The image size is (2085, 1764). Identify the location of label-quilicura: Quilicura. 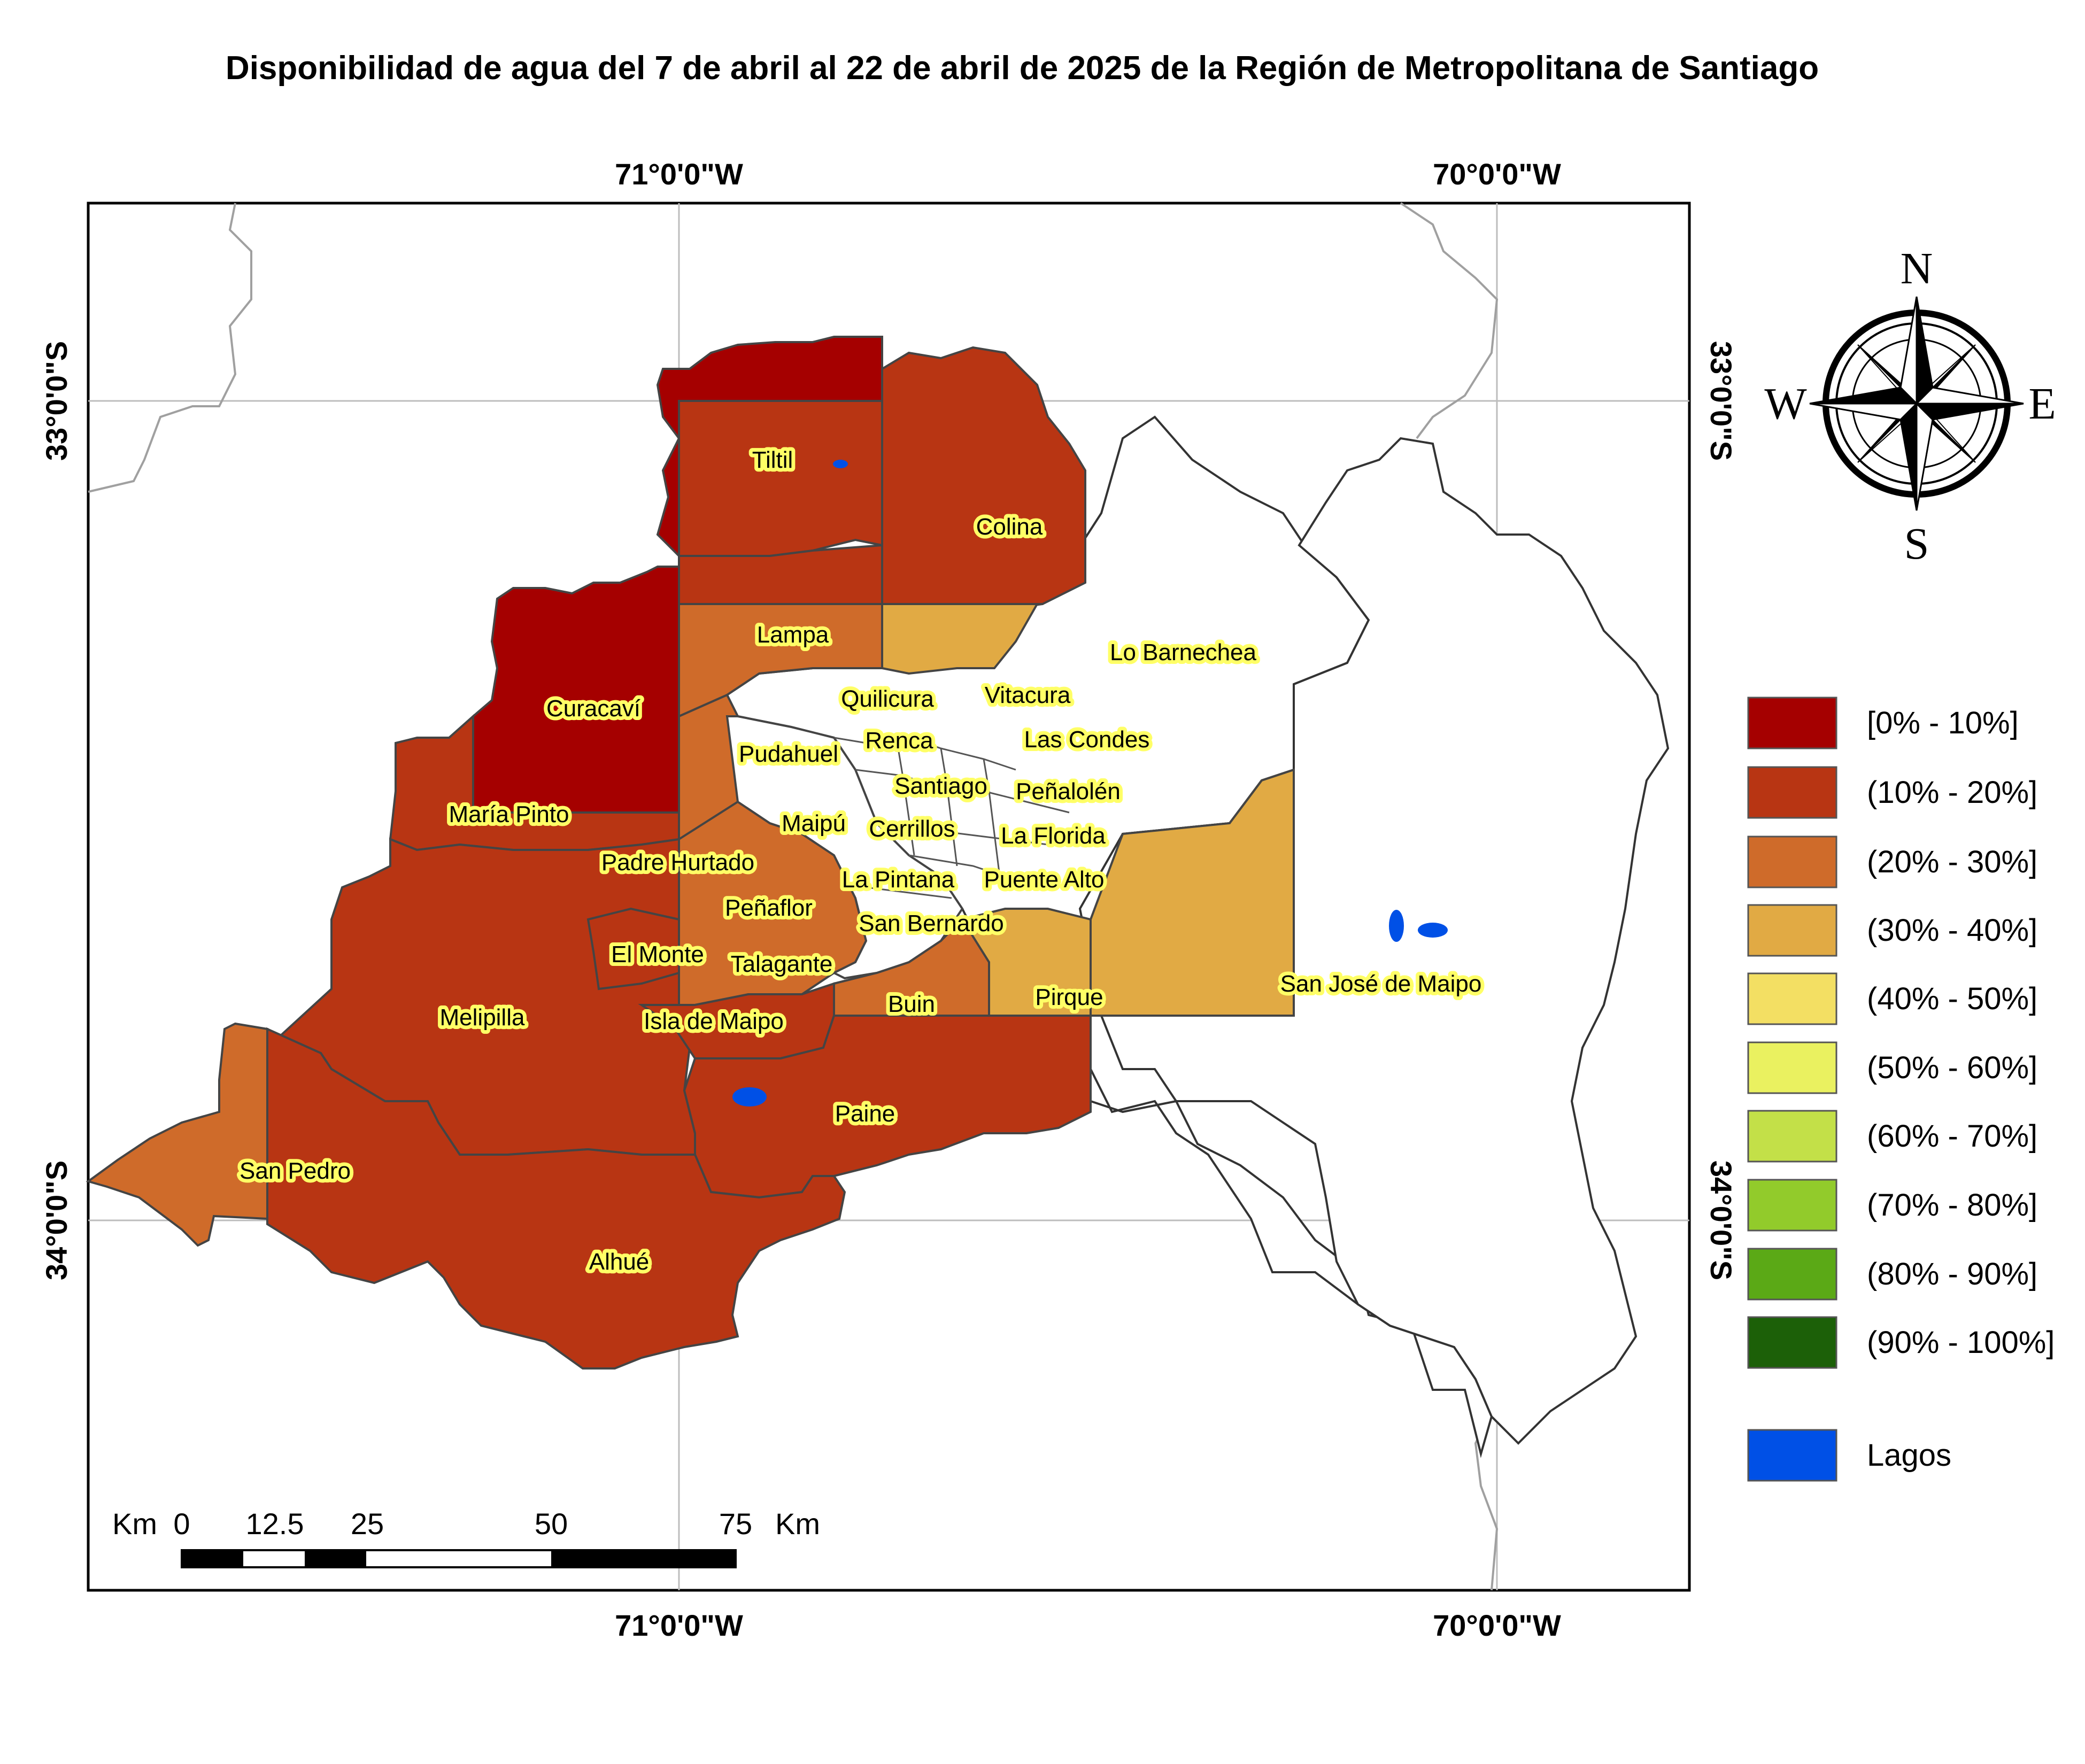
(887, 699).